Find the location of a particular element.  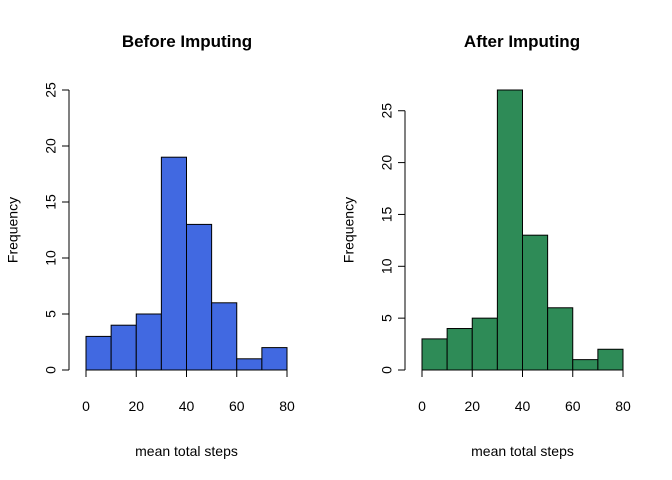

chart-title: Before Imputing is located at coordinates (187, 41).